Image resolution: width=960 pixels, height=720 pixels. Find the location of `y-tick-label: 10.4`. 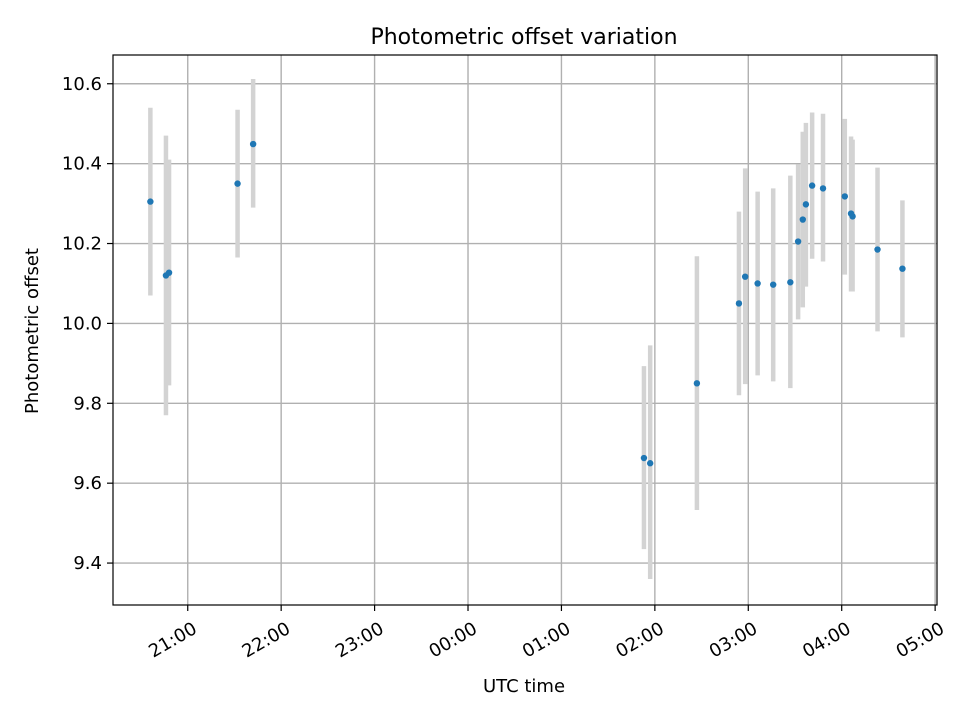

y-tick-label: 10.4 is located at coordinates (82, 164).